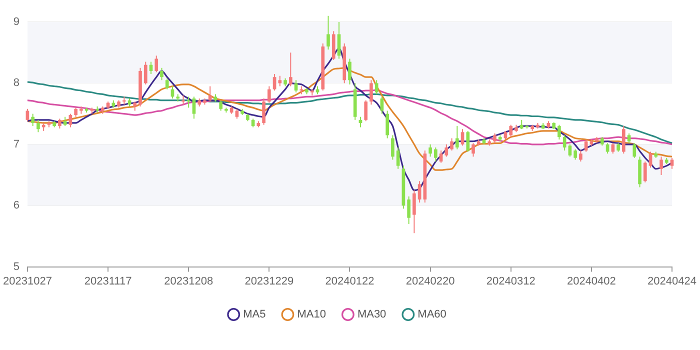  I want to click on x-tick-label: 20231117, so click(108, 281).